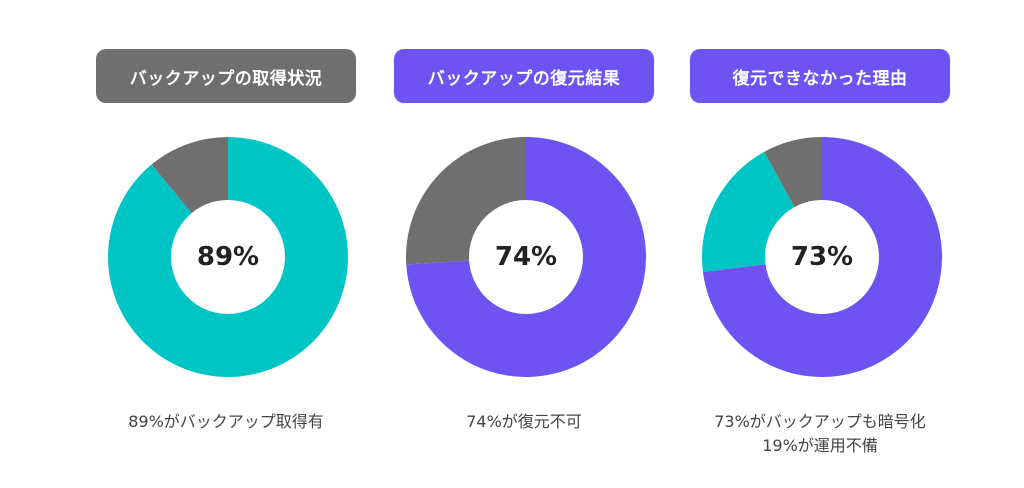  I want to click on chart-caption: 89%がバックアップ取得有, so click(226, 422).